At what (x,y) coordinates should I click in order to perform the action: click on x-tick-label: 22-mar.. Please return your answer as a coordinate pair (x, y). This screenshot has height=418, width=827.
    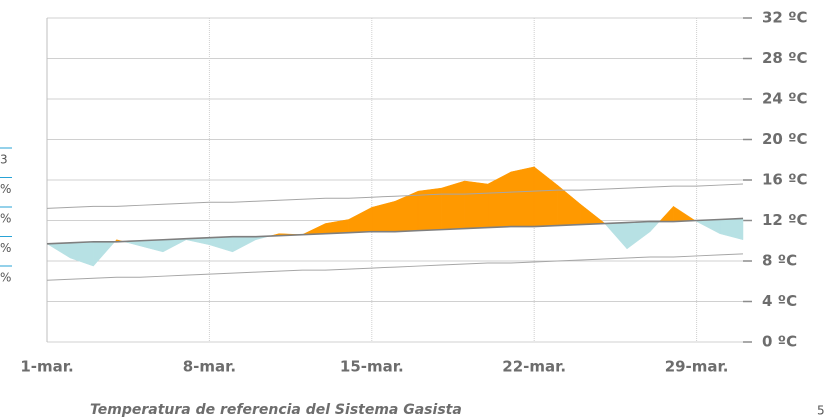
    Looking at the image, I should click on (534, 367).